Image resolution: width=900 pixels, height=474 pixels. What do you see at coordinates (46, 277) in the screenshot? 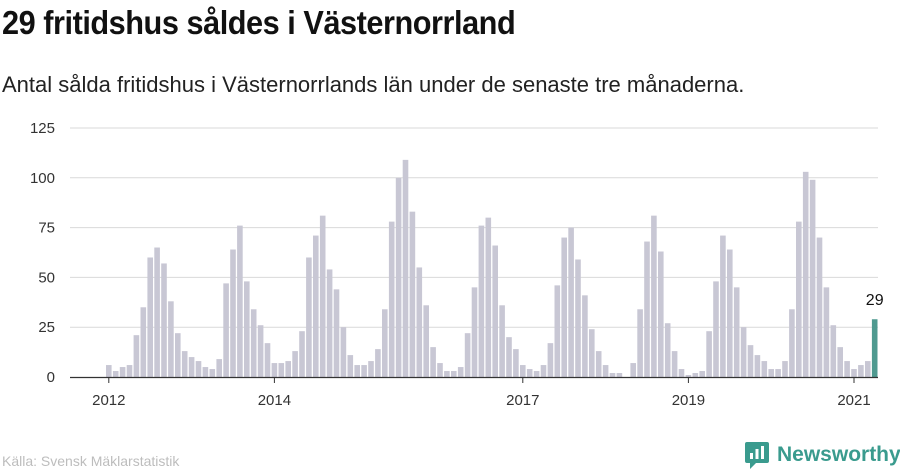
I see `y-tick-label: 50` at bounding box center [46, 277].